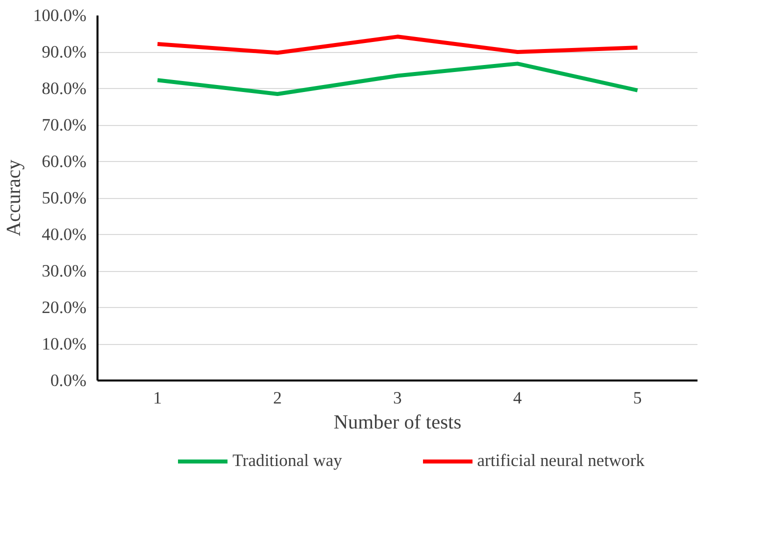 The width and height of the screenshot is (761, 552). I want to click on y-tick-label: 30.0%, so click(64, 271).